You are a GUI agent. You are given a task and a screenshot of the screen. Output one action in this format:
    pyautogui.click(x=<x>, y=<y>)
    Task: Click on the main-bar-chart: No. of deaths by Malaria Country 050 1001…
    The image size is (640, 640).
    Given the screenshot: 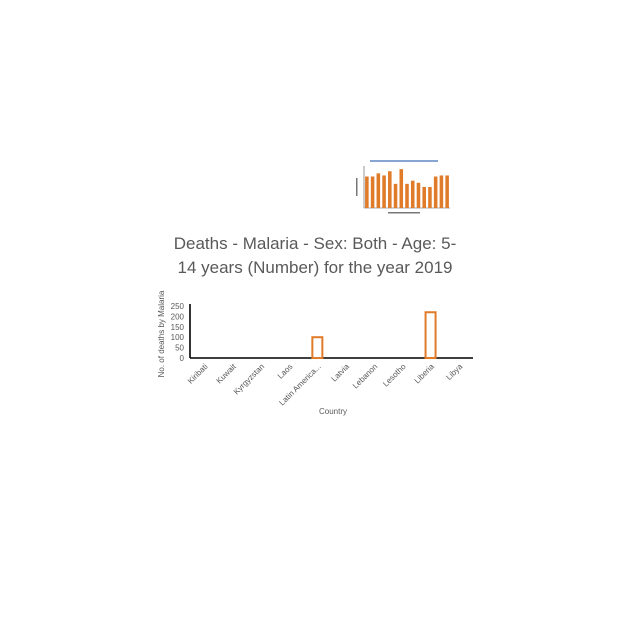 What is the action you would take?
    pyautogui.click(x=315, y=353)
    